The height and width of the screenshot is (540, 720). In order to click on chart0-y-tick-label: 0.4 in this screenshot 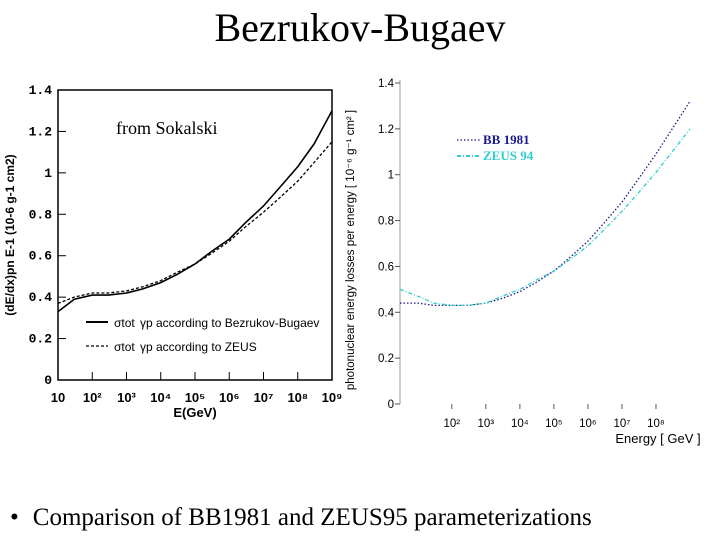, I will do `click(41, 297)`.